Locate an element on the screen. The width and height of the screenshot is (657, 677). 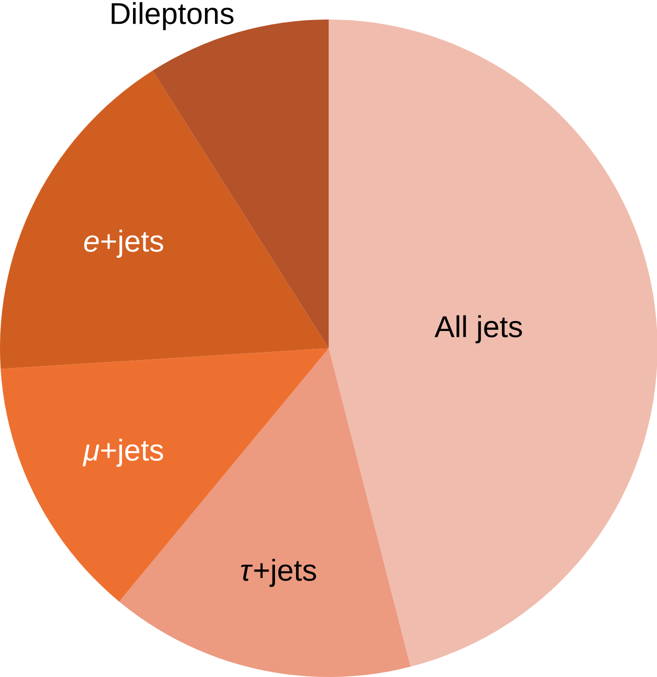
slice-label: μ+jets is located at coordinates (122, 452).